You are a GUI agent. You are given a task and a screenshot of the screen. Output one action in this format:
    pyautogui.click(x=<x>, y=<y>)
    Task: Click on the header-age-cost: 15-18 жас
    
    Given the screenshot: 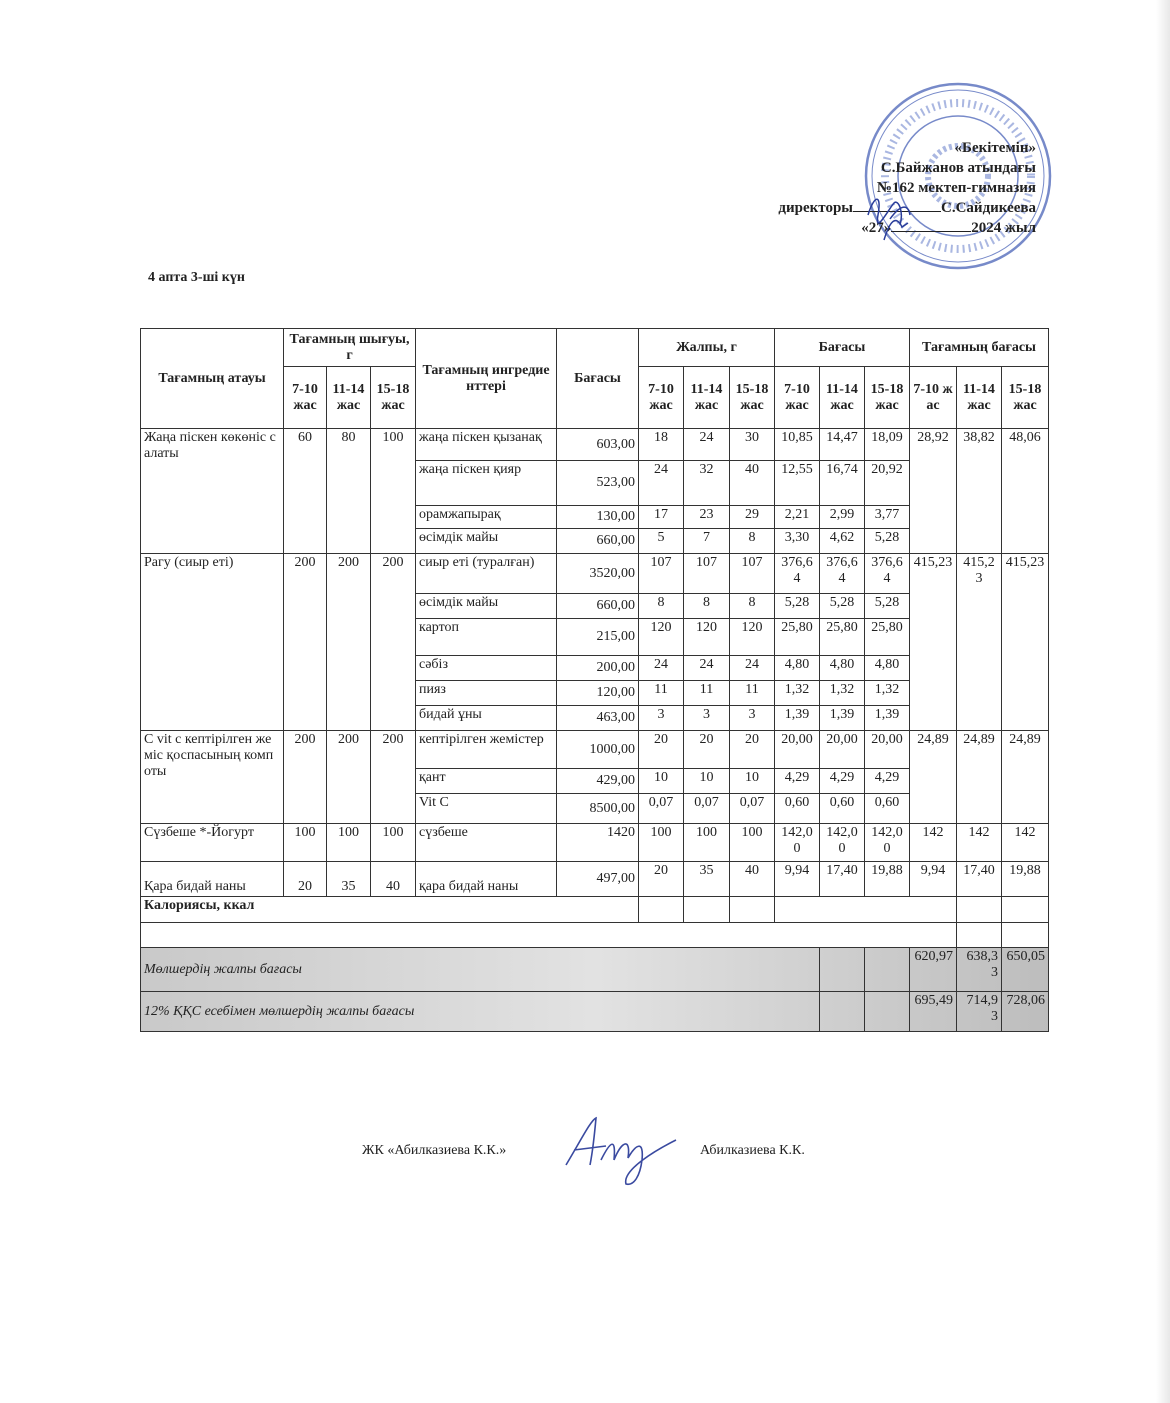 What is the action you would take?
    pyautogui.click(x=887, y=397)
    